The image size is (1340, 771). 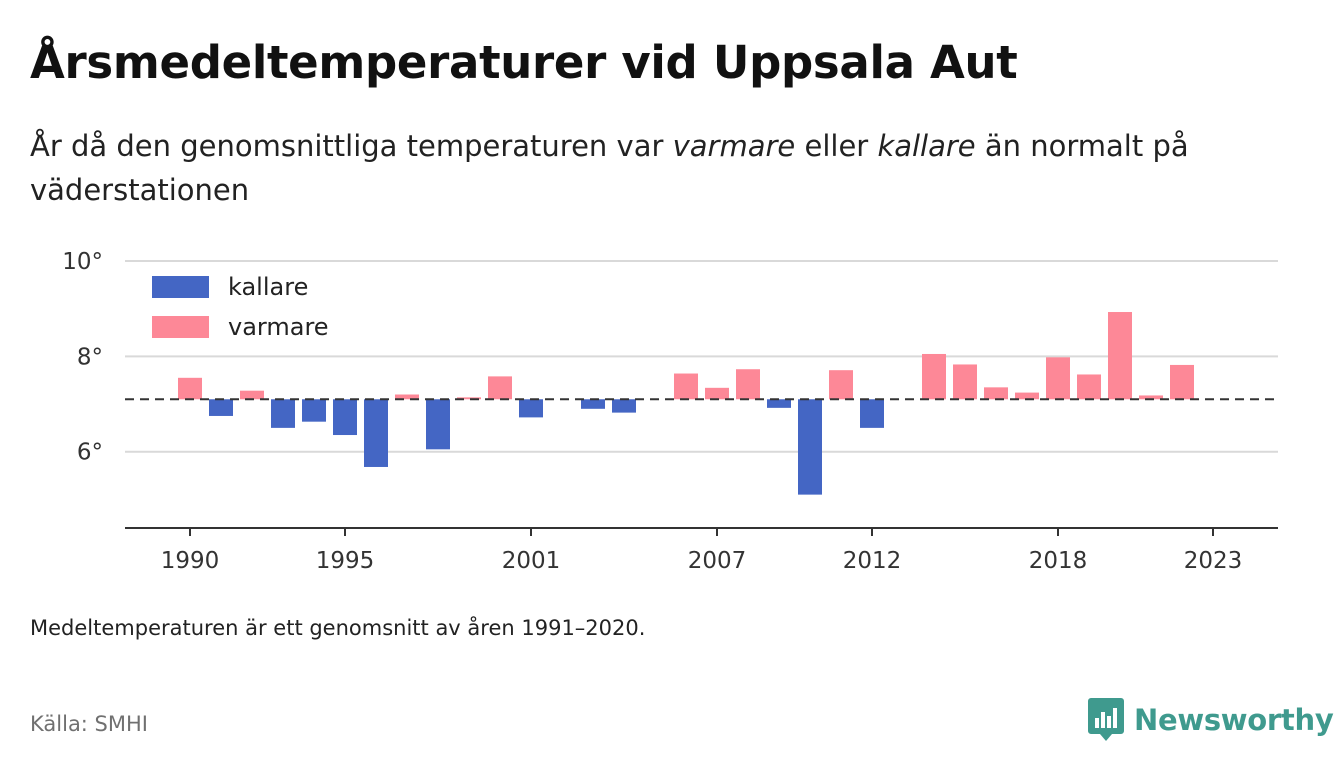 I want to click on x-tick-label: 2012, so click(x=872, y=561).